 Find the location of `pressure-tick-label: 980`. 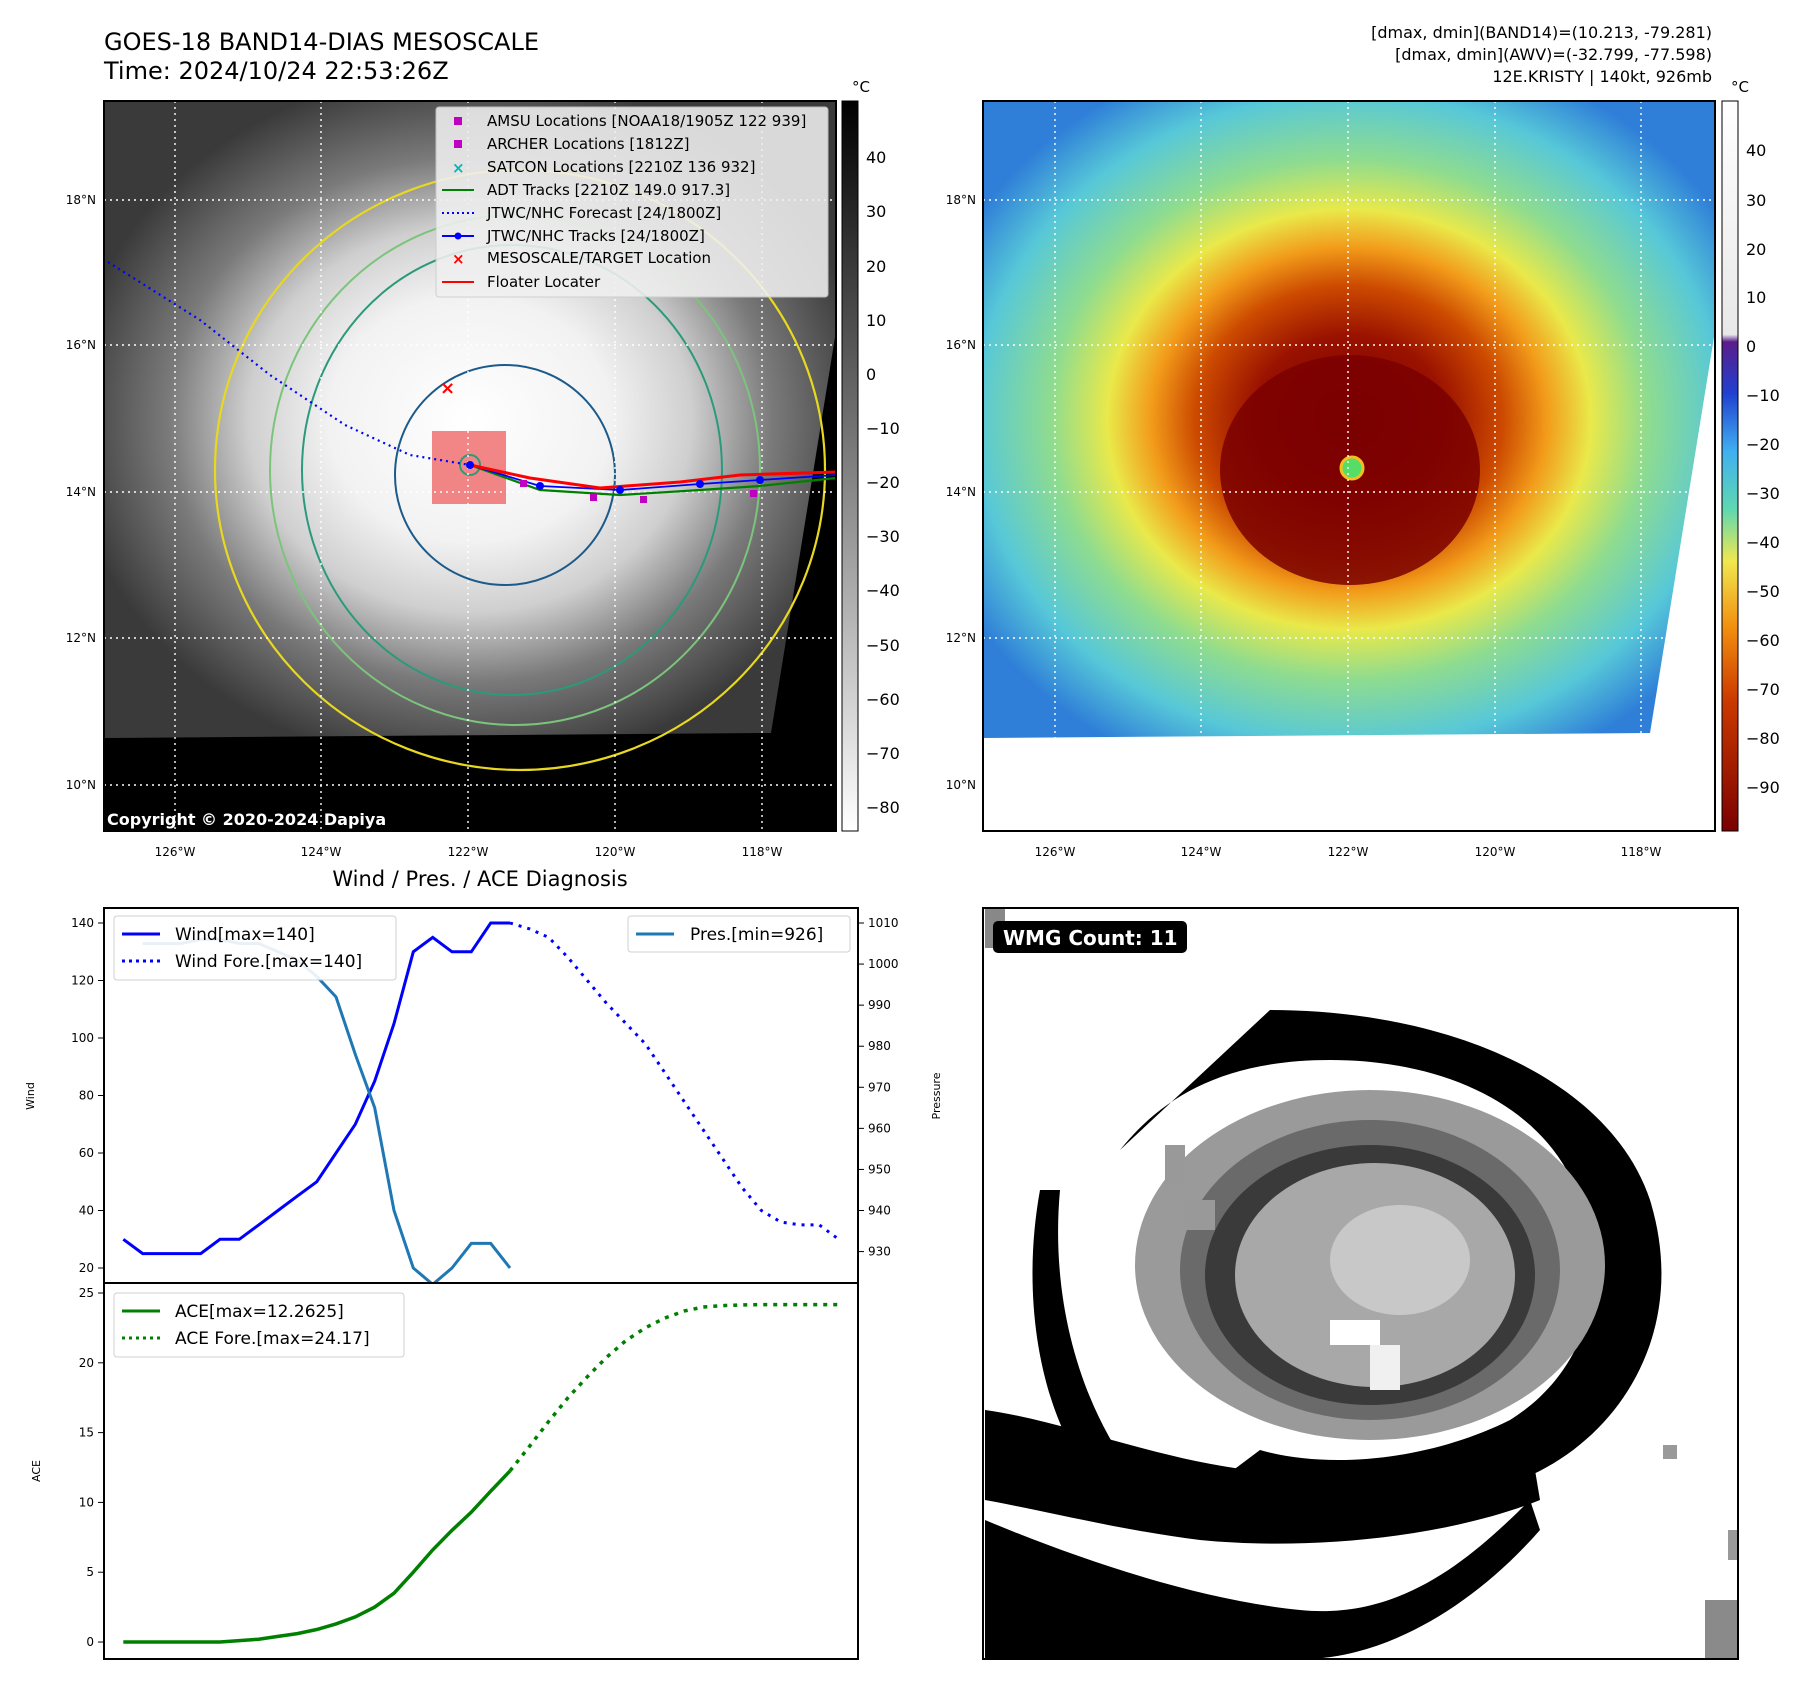

pressure-tick-label: 980 is located at coordinates (879, 1046).